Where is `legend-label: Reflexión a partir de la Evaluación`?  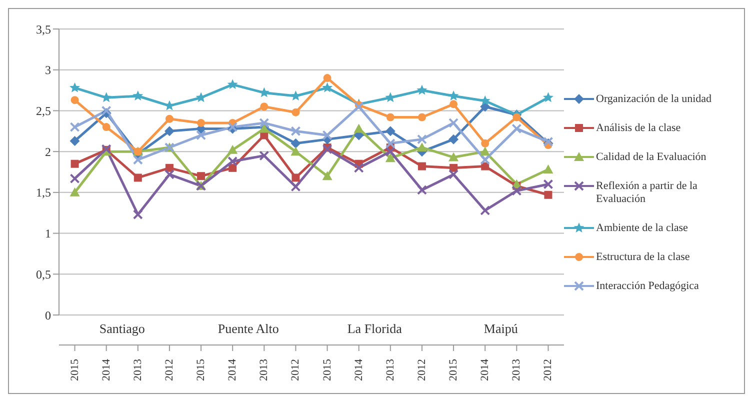
legend-label: Reflexión a partir de la Evaluación is located at coordinates (647, 193).